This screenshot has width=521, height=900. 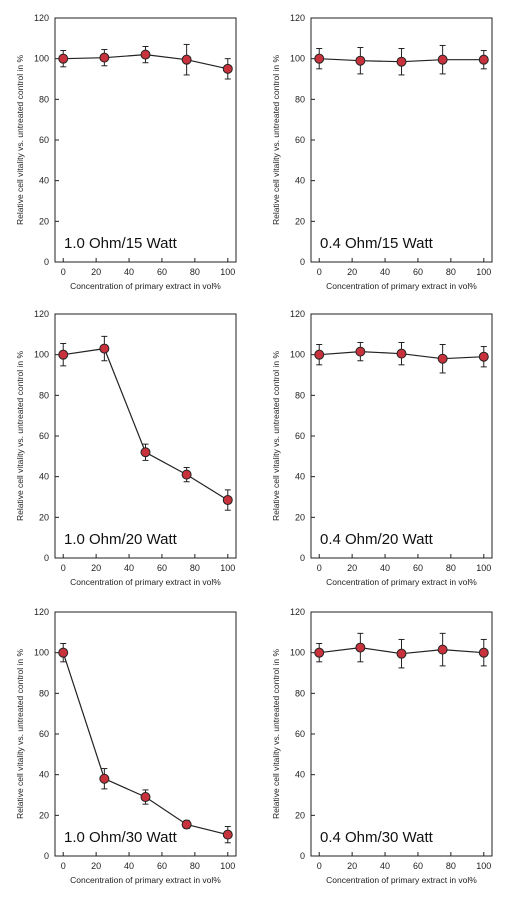 I want to click on panel-label: 1.0 Ohm/15 Watt, so click(x=121, y=243).